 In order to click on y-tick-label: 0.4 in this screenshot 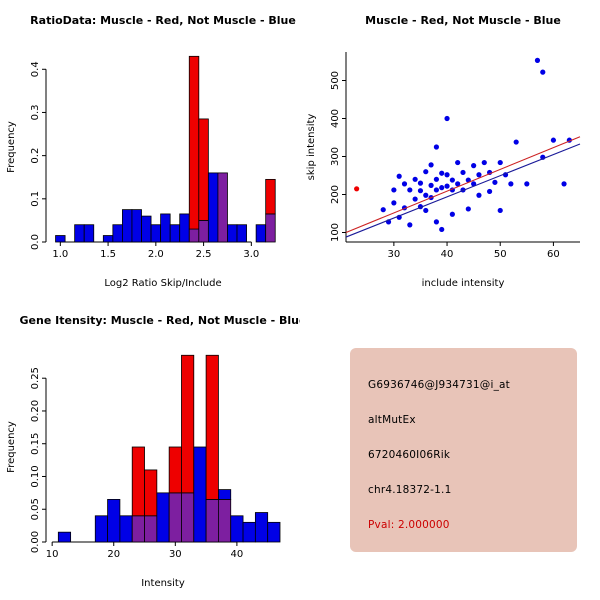, I will do `click(35, 69)`.